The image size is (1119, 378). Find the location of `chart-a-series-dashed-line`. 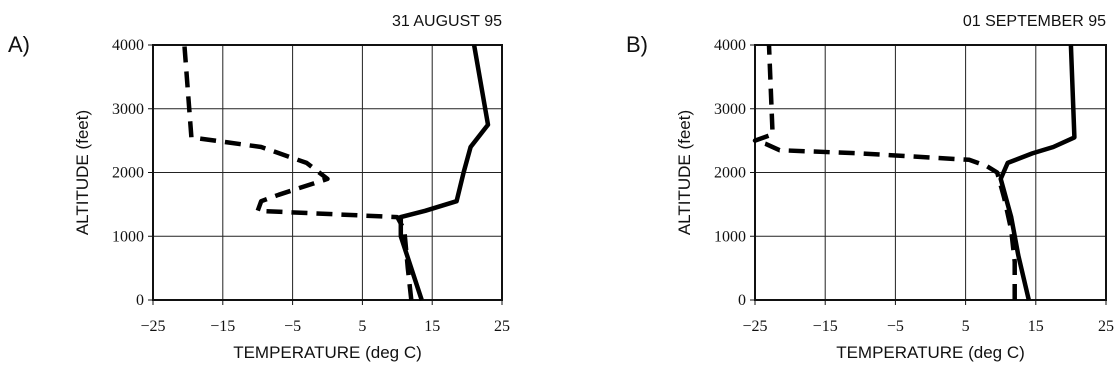

chart-a-series-dashed-line is located at coordinates (298, 172).